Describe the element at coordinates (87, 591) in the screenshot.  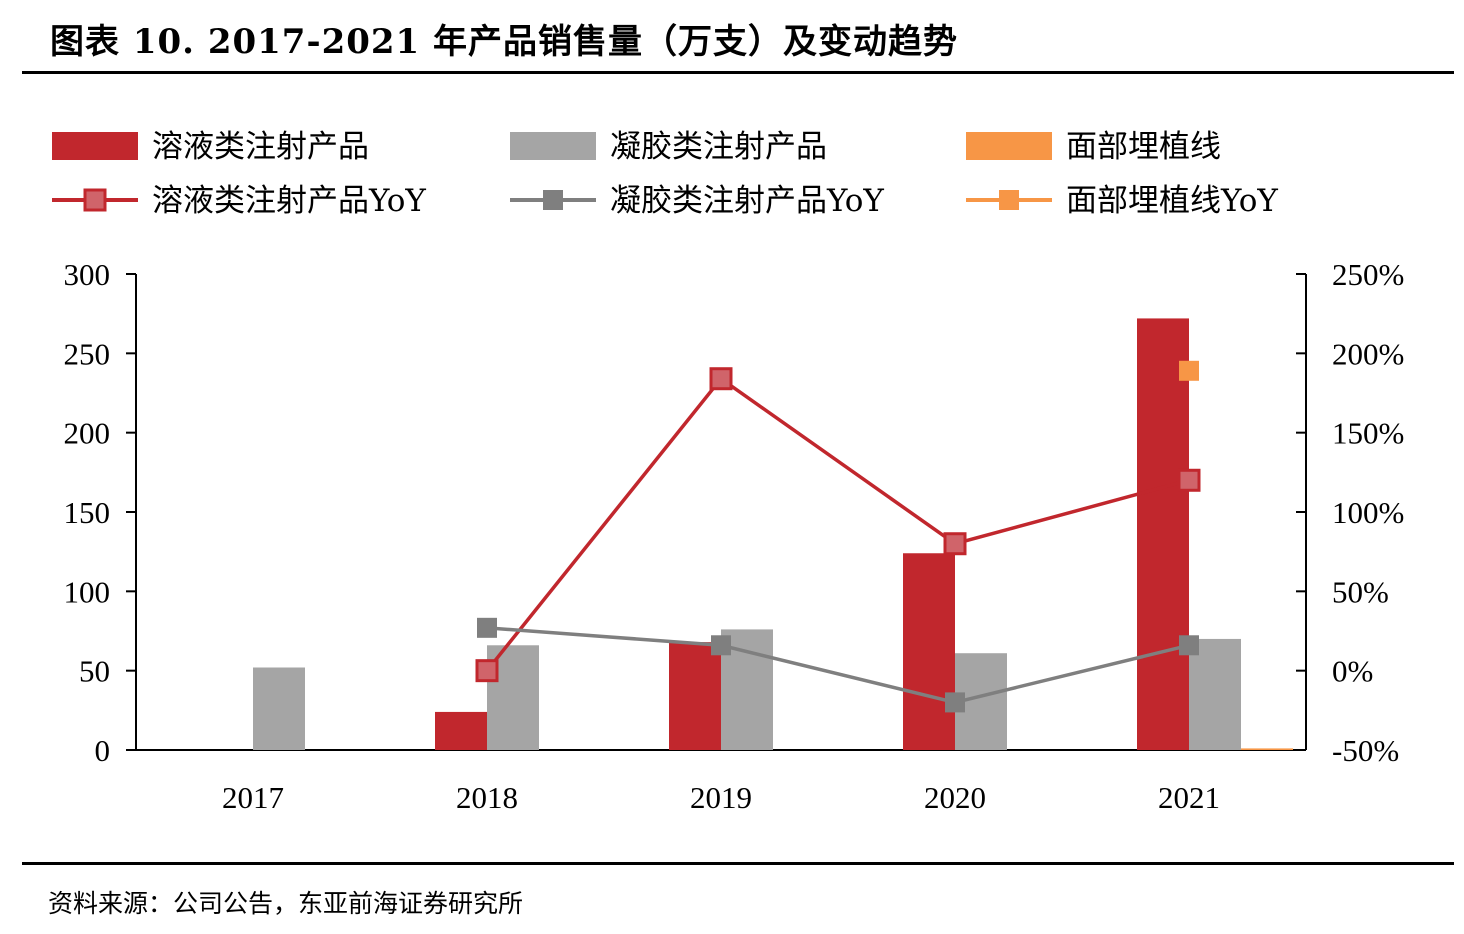
I see `y-left-tick-label: 100` at that location.